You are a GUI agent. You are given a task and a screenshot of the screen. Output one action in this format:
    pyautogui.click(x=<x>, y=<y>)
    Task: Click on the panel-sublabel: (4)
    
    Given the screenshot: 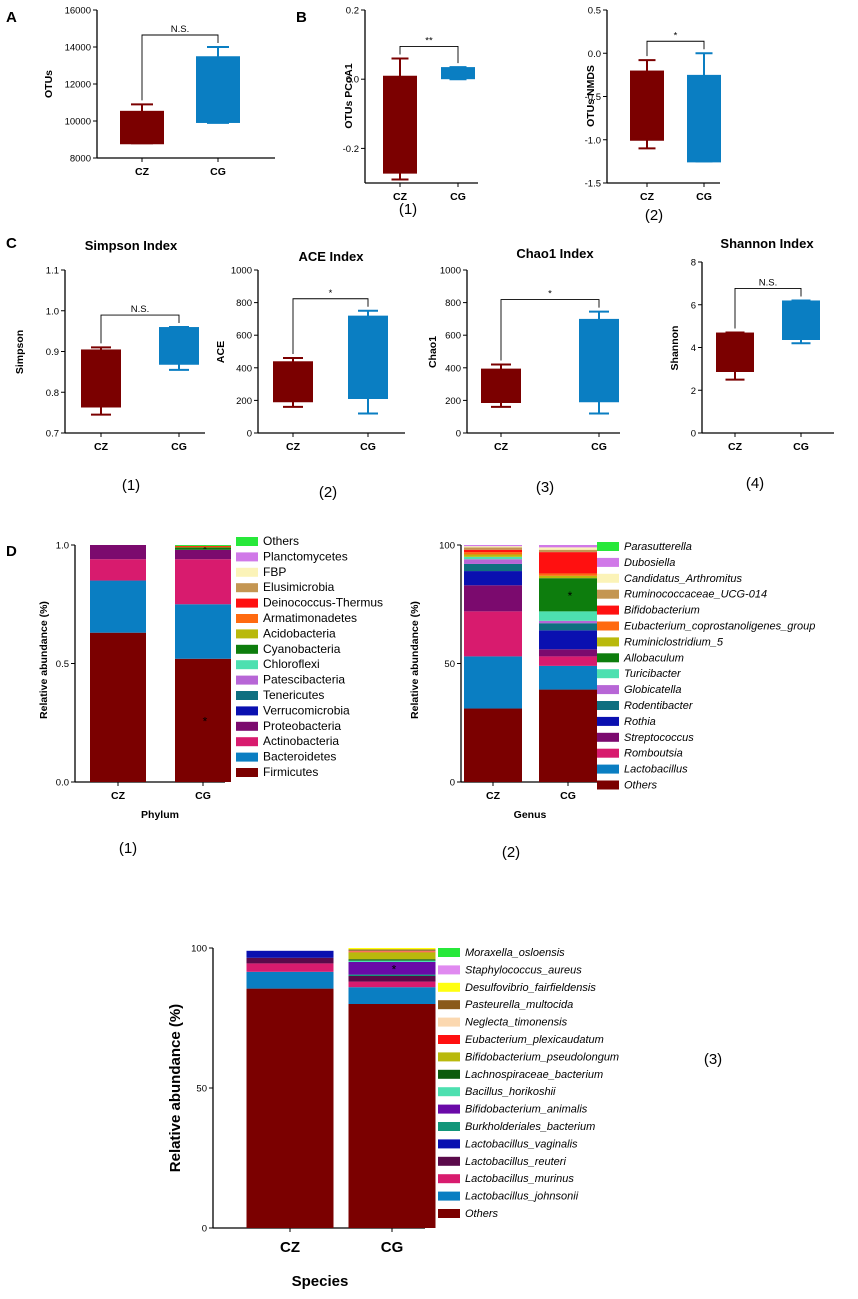 What is the action you would take?
    pyautogui.click(x=755, y=483)
    